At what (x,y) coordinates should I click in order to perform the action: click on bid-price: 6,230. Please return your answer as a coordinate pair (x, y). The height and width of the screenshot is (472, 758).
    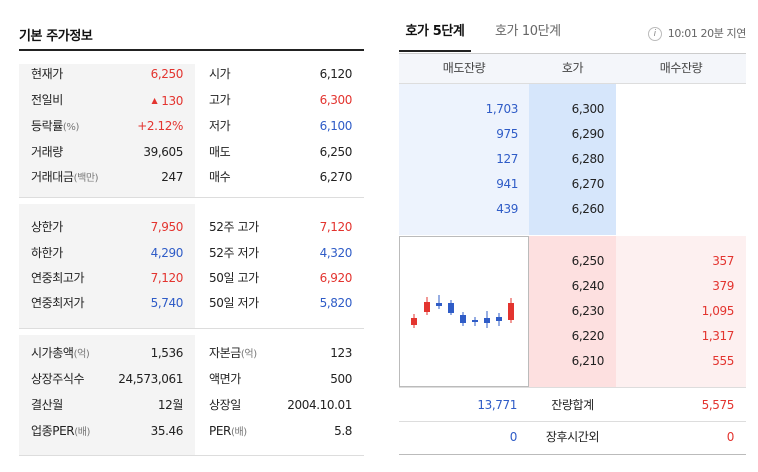
    Looking at the image, I should click on (588, 311).